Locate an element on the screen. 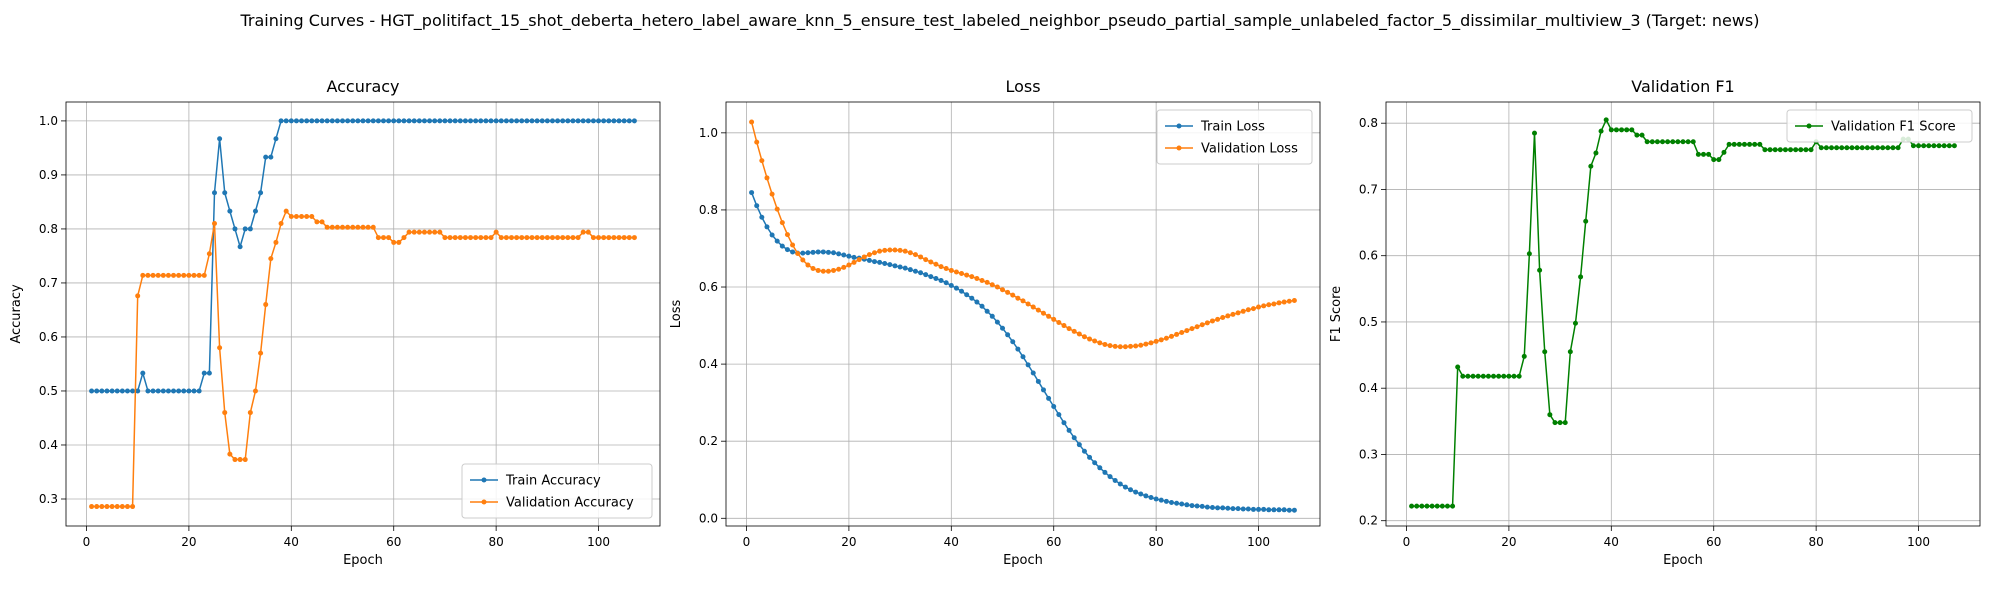  x-tick-label: 80 is located at coordinates (1815, 542).